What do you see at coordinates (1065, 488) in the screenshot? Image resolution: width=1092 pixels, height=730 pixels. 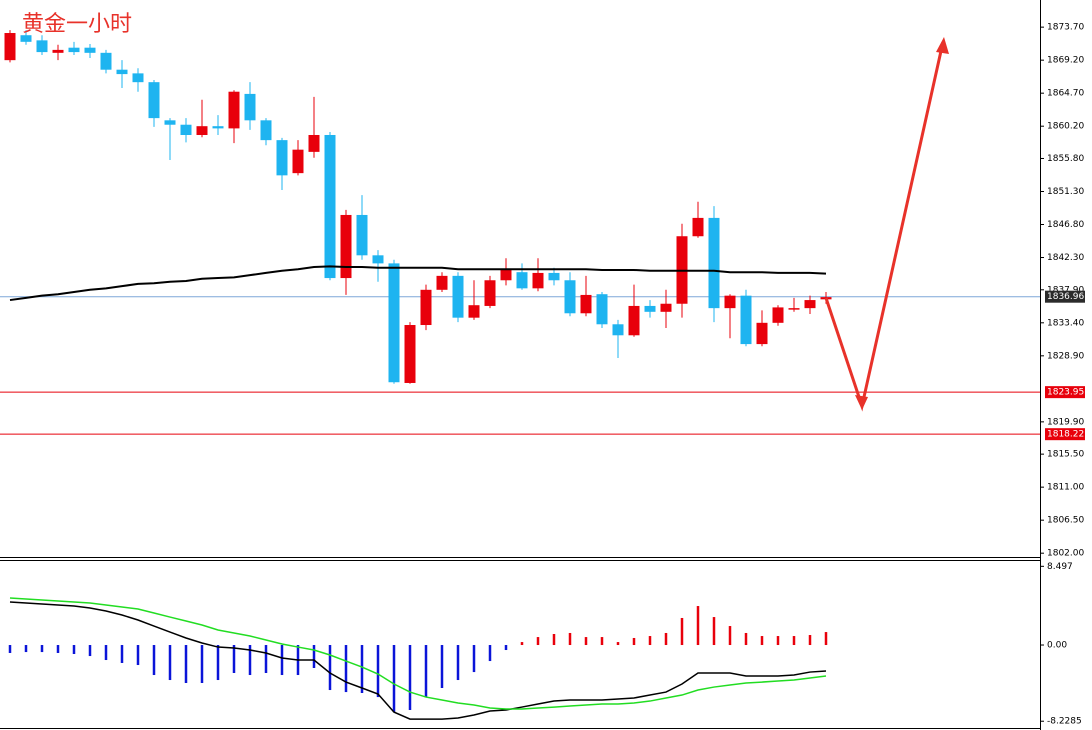 I see `y-tick-label: 1811.00` at bounding box center [1065, 488].